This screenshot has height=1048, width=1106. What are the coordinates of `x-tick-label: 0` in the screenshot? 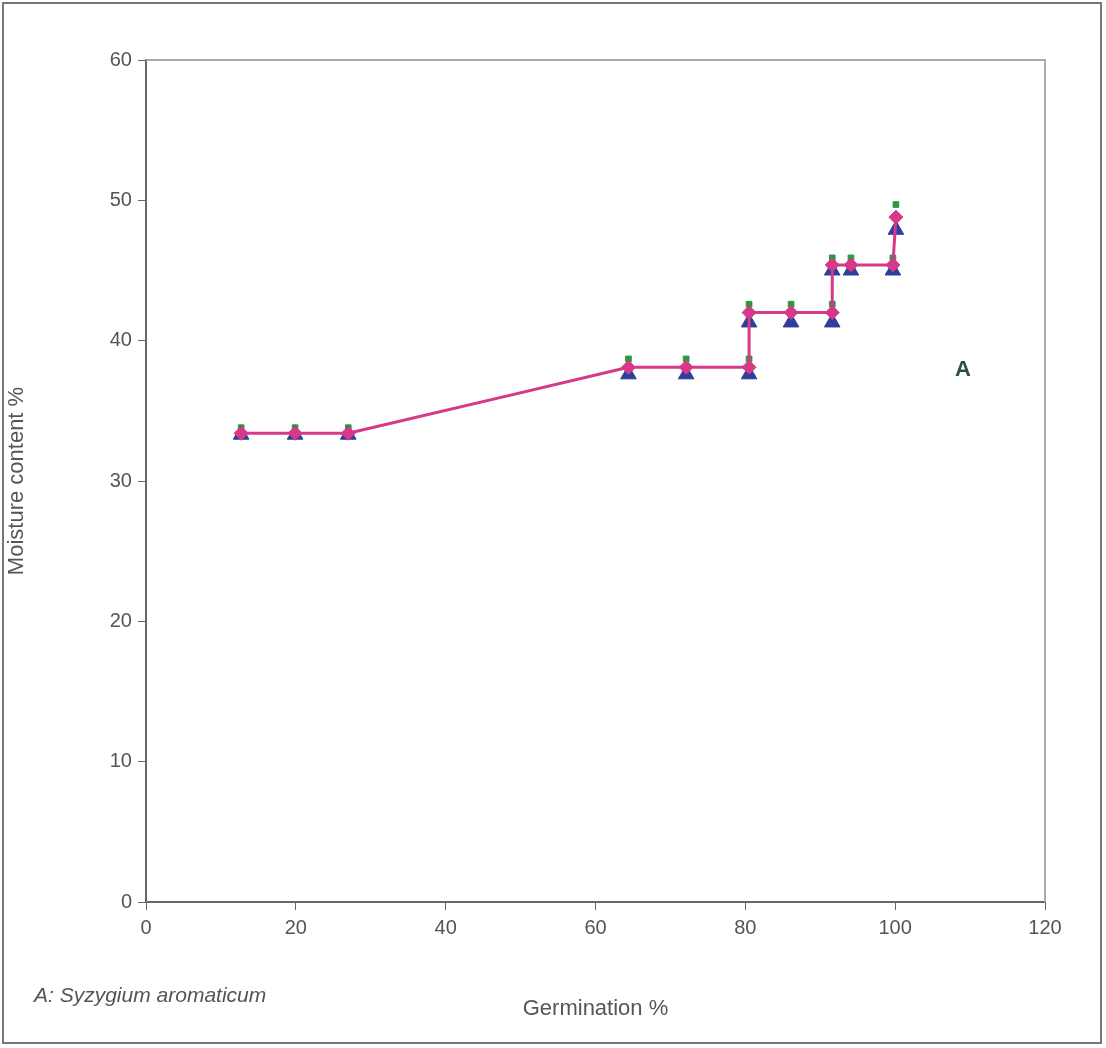 It's located at (146, 926).